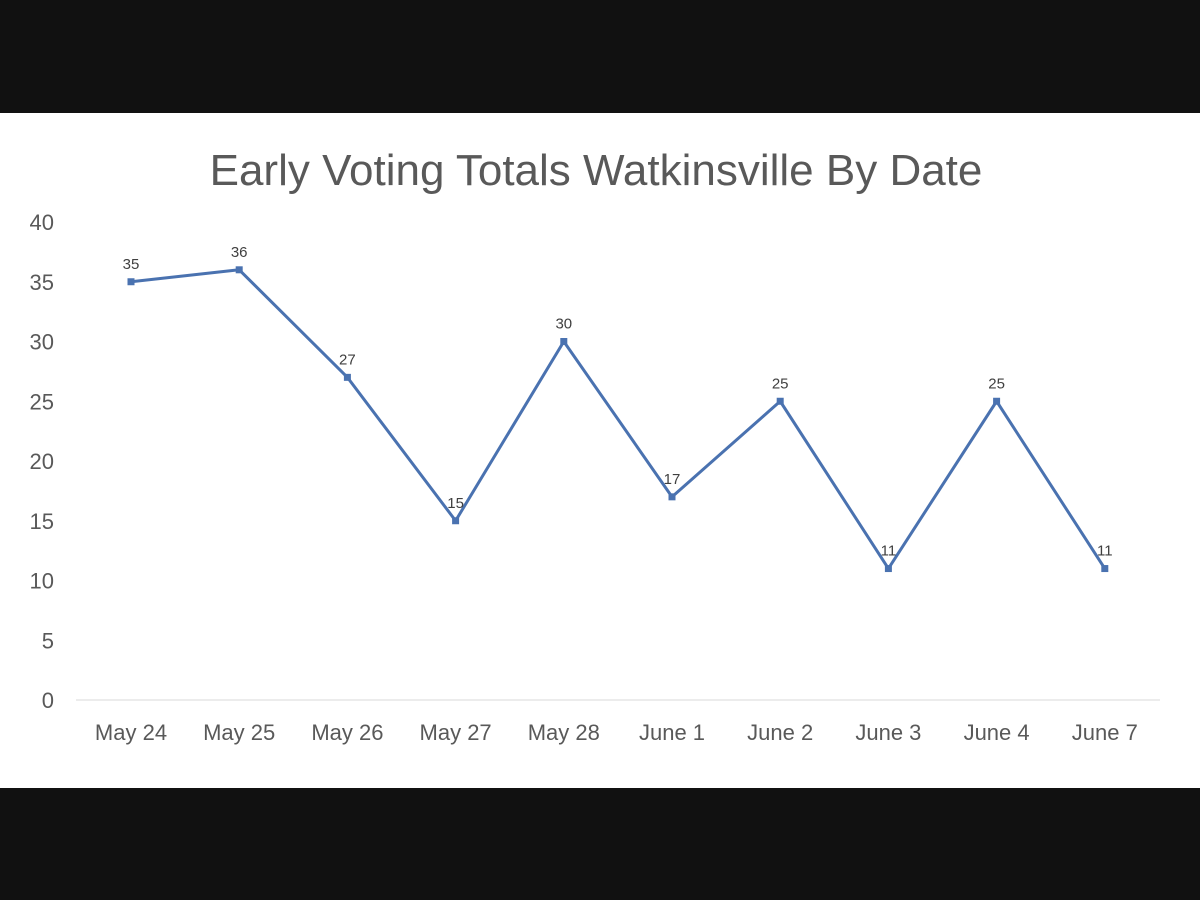 This screenshot has height=900, width=1200. I want to click on x-tick-label: May 27, so click(456, 732).